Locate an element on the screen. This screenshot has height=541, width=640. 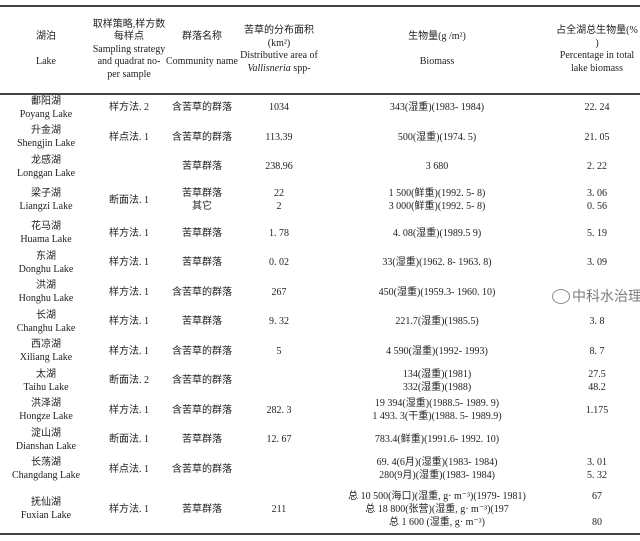
watermark-text: 中科水治理 is located at coordinates (606, 297).